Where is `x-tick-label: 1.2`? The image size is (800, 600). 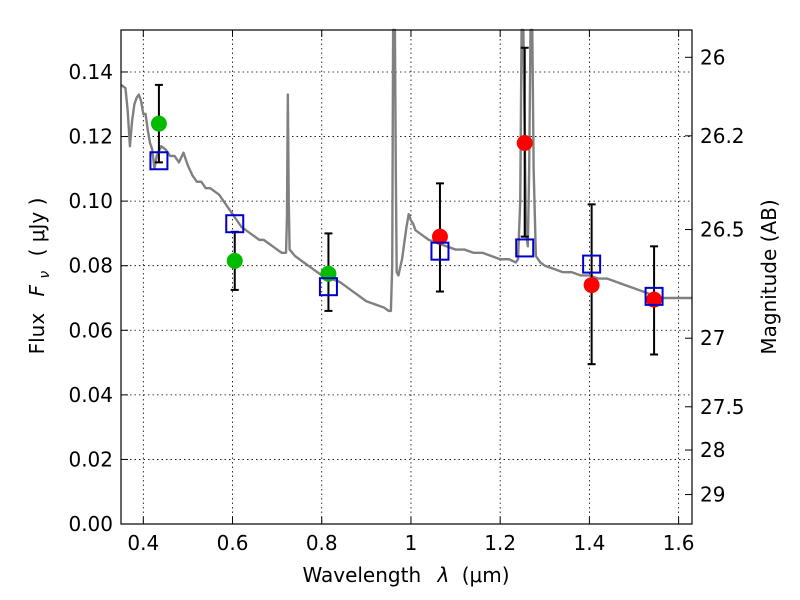 x-tick-label: 1.2 is located at coordinates (500, 543).